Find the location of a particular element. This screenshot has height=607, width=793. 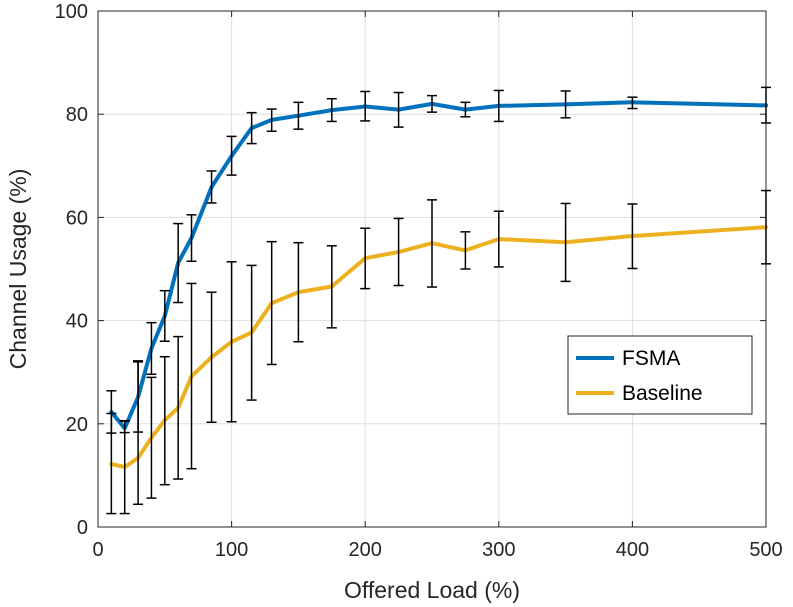

x-axis-title: Offered Load (%) is located at coordinates (432, 590).